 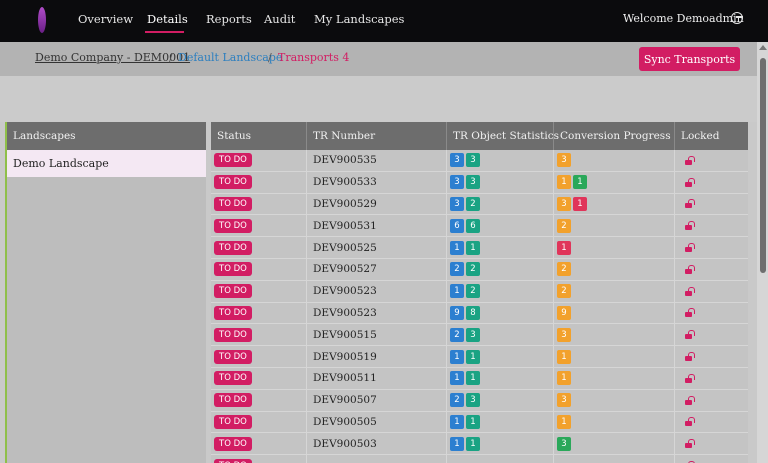 What do you see at coordinates (229, 19) in the screenshot?
I see `nav-reports: Reports` at bounding box center [229, 19].